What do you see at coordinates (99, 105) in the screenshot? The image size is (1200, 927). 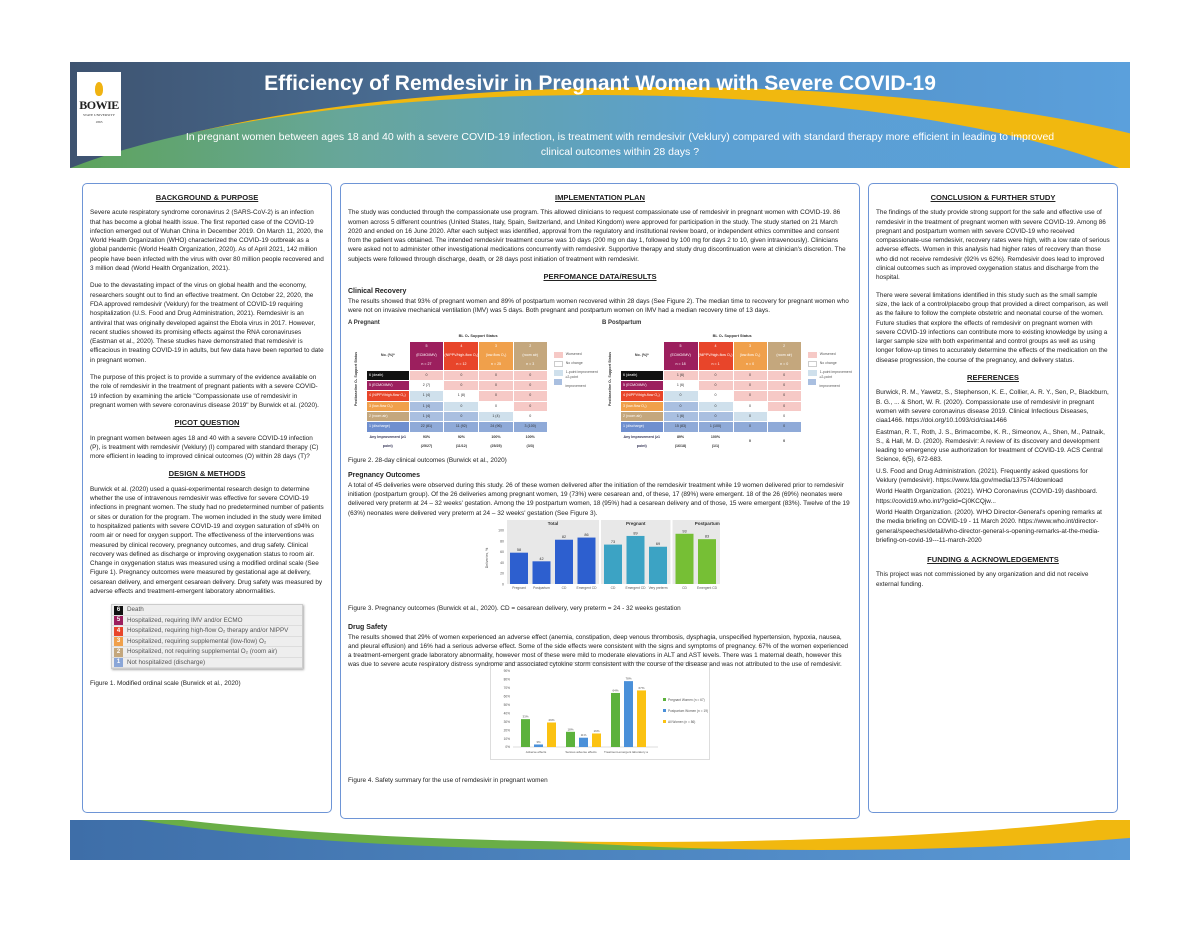 I see `logo-name: BOWIE` at bounding box center [99, 105].